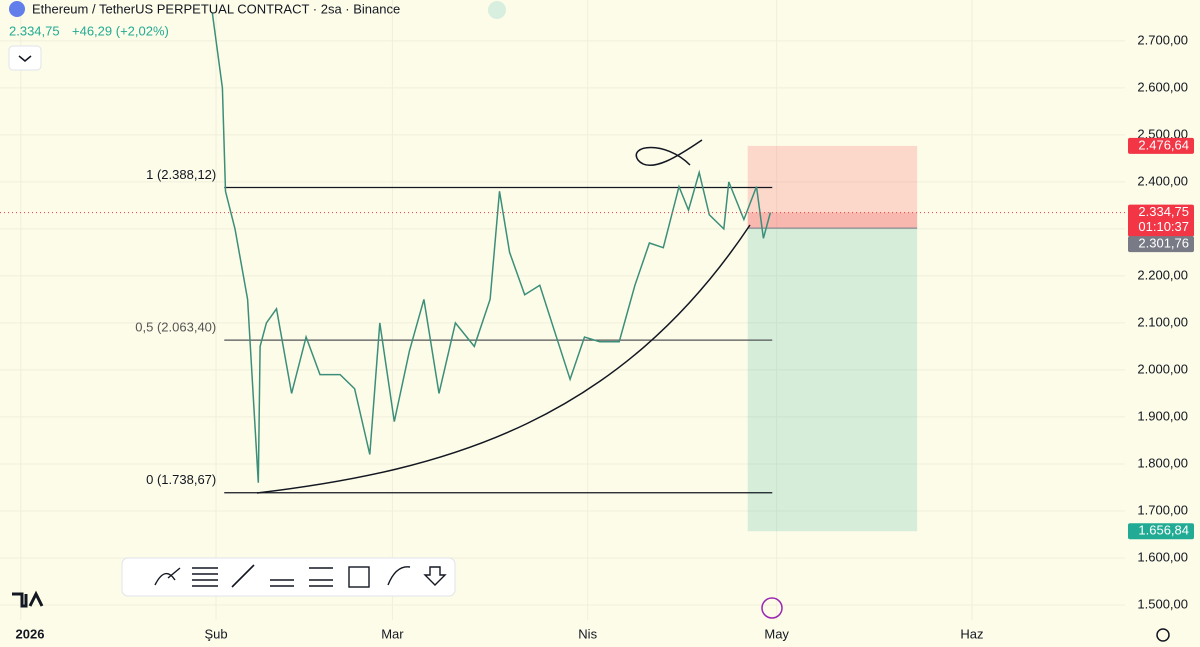 This screenshot has height=647, width=1200. What do you see at coordinates (181, 479) in the screenshot?
I see `fib-label: 0 (1.738,67)` at bounding box center [181, 479].